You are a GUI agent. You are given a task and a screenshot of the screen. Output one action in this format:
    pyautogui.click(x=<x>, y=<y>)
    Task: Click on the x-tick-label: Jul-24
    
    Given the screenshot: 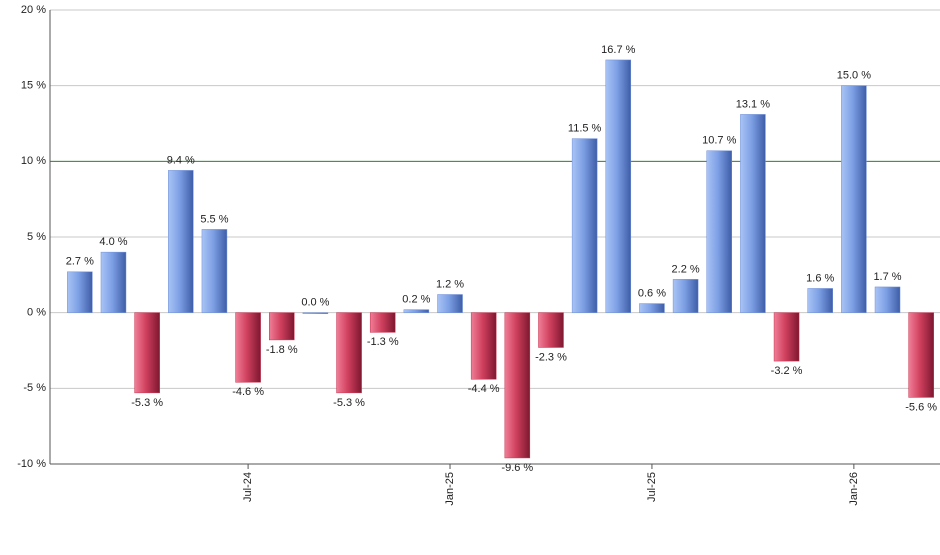 What is the action you would take?
    pyautogui.click(x=248, y=487)
    